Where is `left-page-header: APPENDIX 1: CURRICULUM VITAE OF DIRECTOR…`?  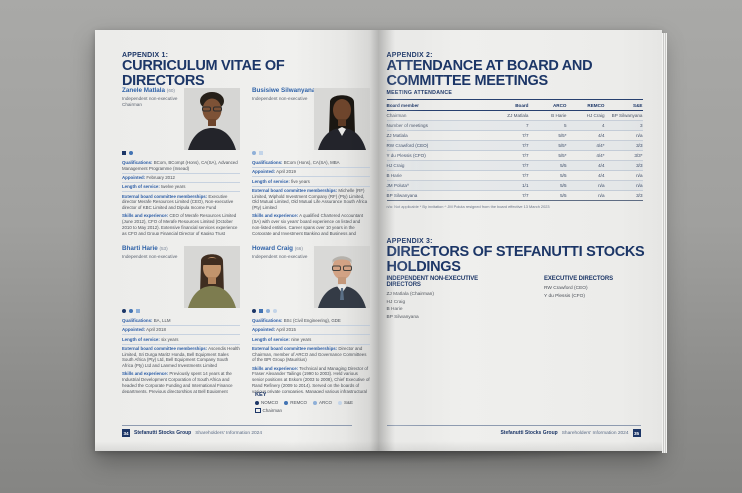 left-page-header: APPENDIX 1: CURRICULUM VITAE OF DIRECTOR… is located at coordinates (242, 70).